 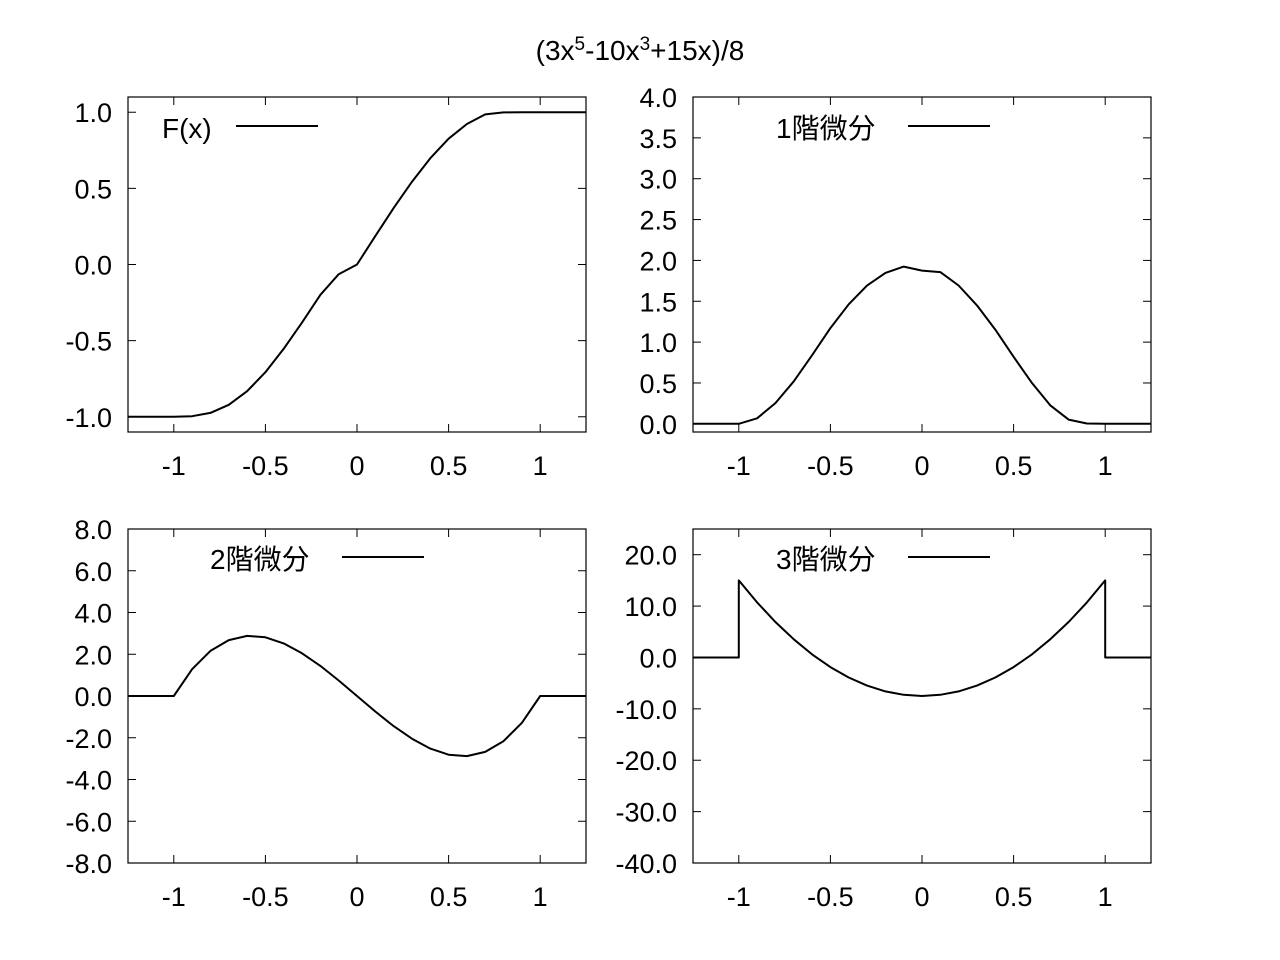 I want to click on title-superscript: 5, so click(x=580, y=44).